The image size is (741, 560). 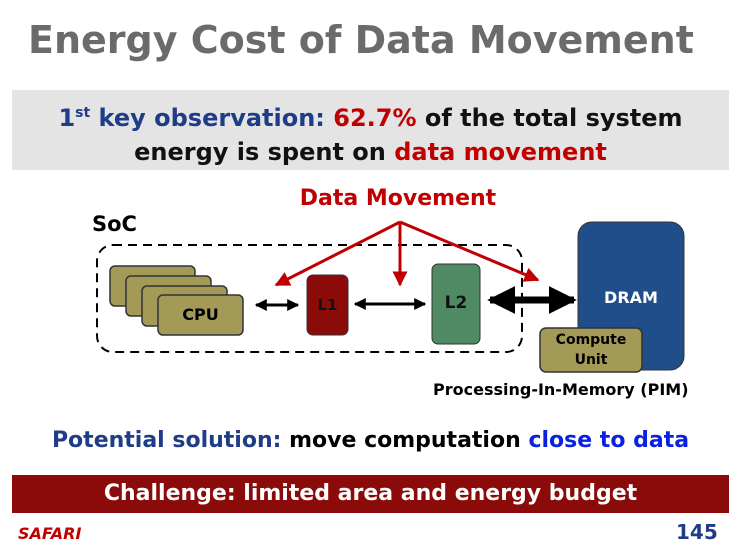 I want to click on compute-unit-line: Unit, so click(x=591, y=360).